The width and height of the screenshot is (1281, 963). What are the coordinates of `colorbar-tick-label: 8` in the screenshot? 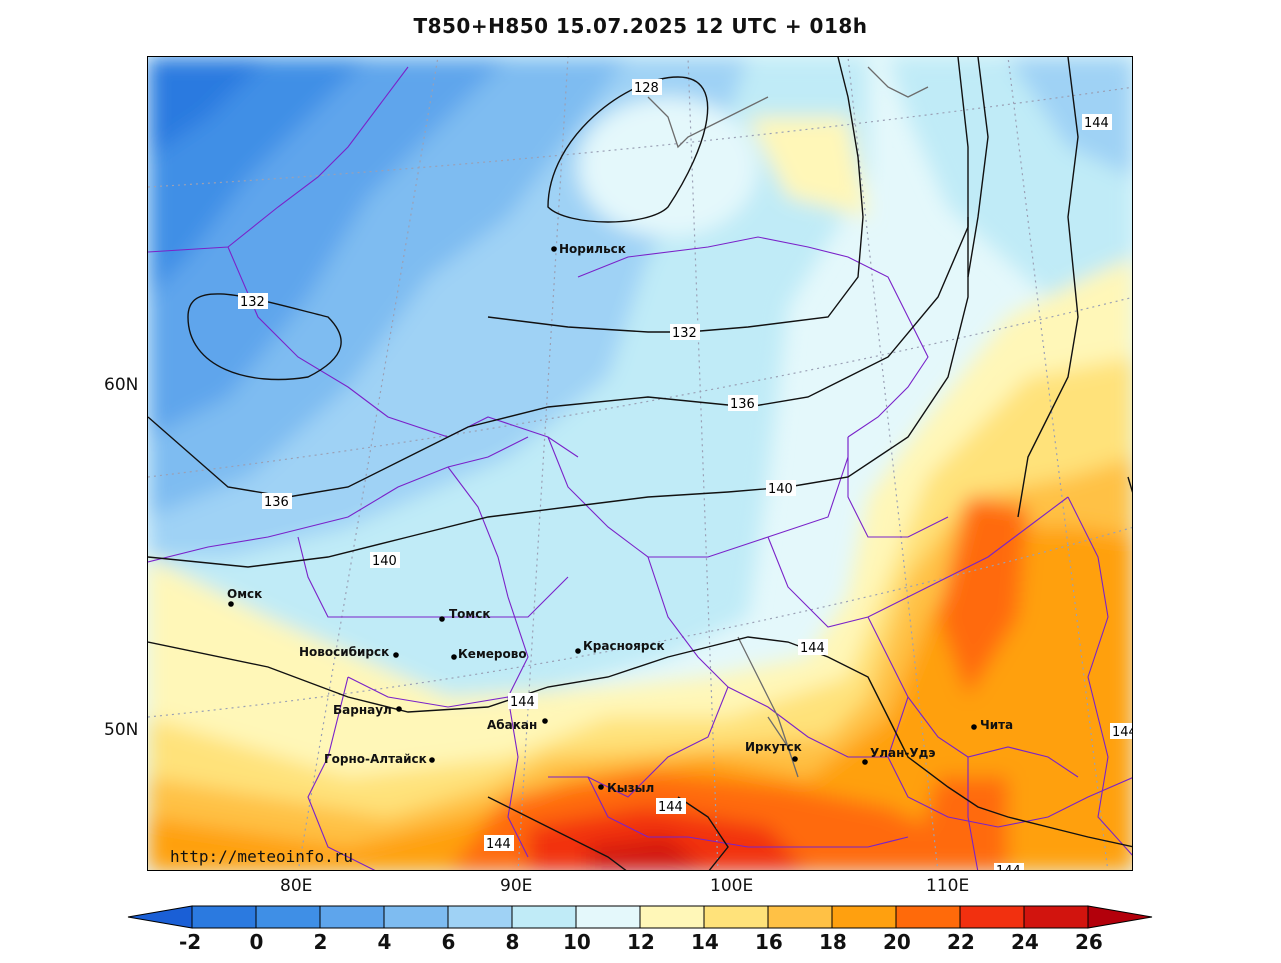 It's located at (512, 942).